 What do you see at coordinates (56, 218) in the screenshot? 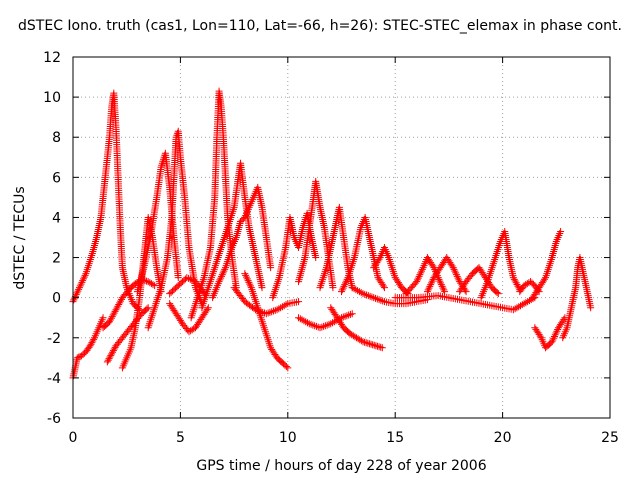
I see `y-tick-label: 4` at bounding box center [56, 218].